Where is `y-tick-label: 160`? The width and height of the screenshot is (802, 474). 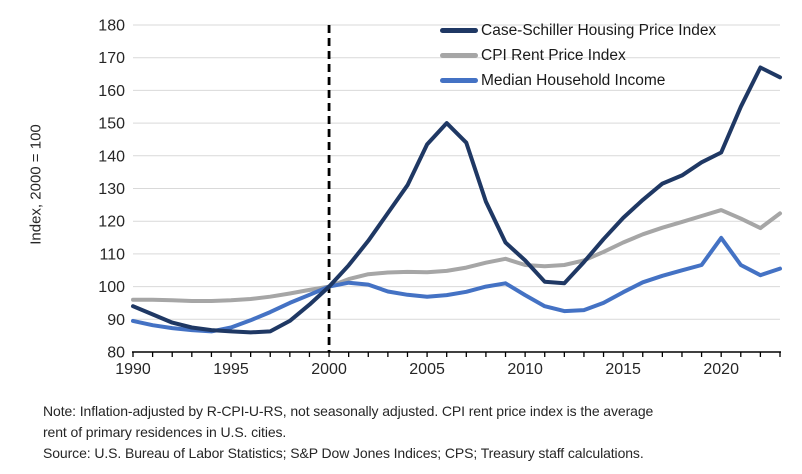
y-tick-label: 160 is located at coordinates (111, 91).